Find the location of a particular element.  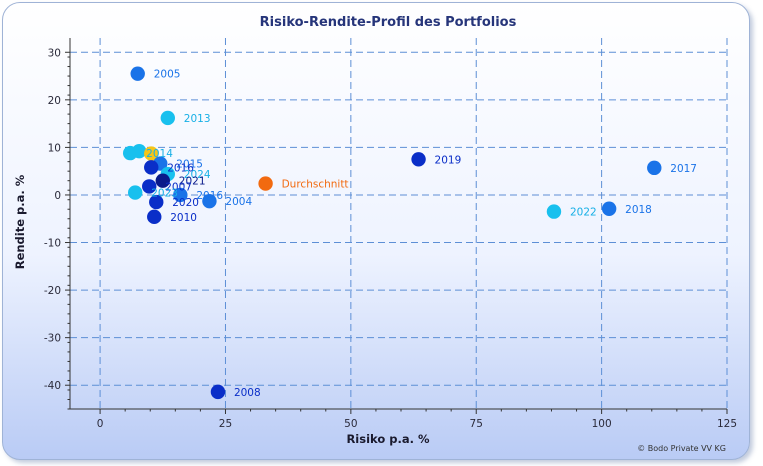

data-label: 2014 is located at coordinates (159, 154).